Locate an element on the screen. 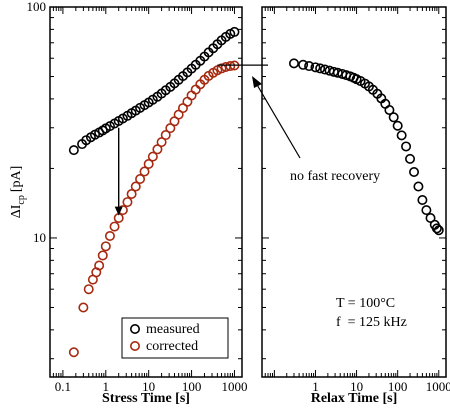 The image size is (450, 409). stress-x-tick-label: 100 is located at coordinates (192, 386).